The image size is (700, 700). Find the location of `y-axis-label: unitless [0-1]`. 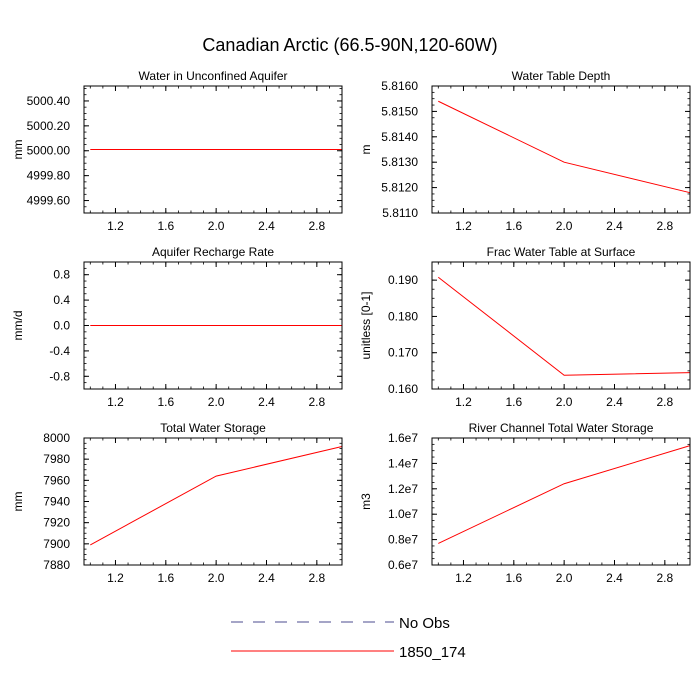

y-axis-label: unitless [0-1] is located at coordinates (366, 325).